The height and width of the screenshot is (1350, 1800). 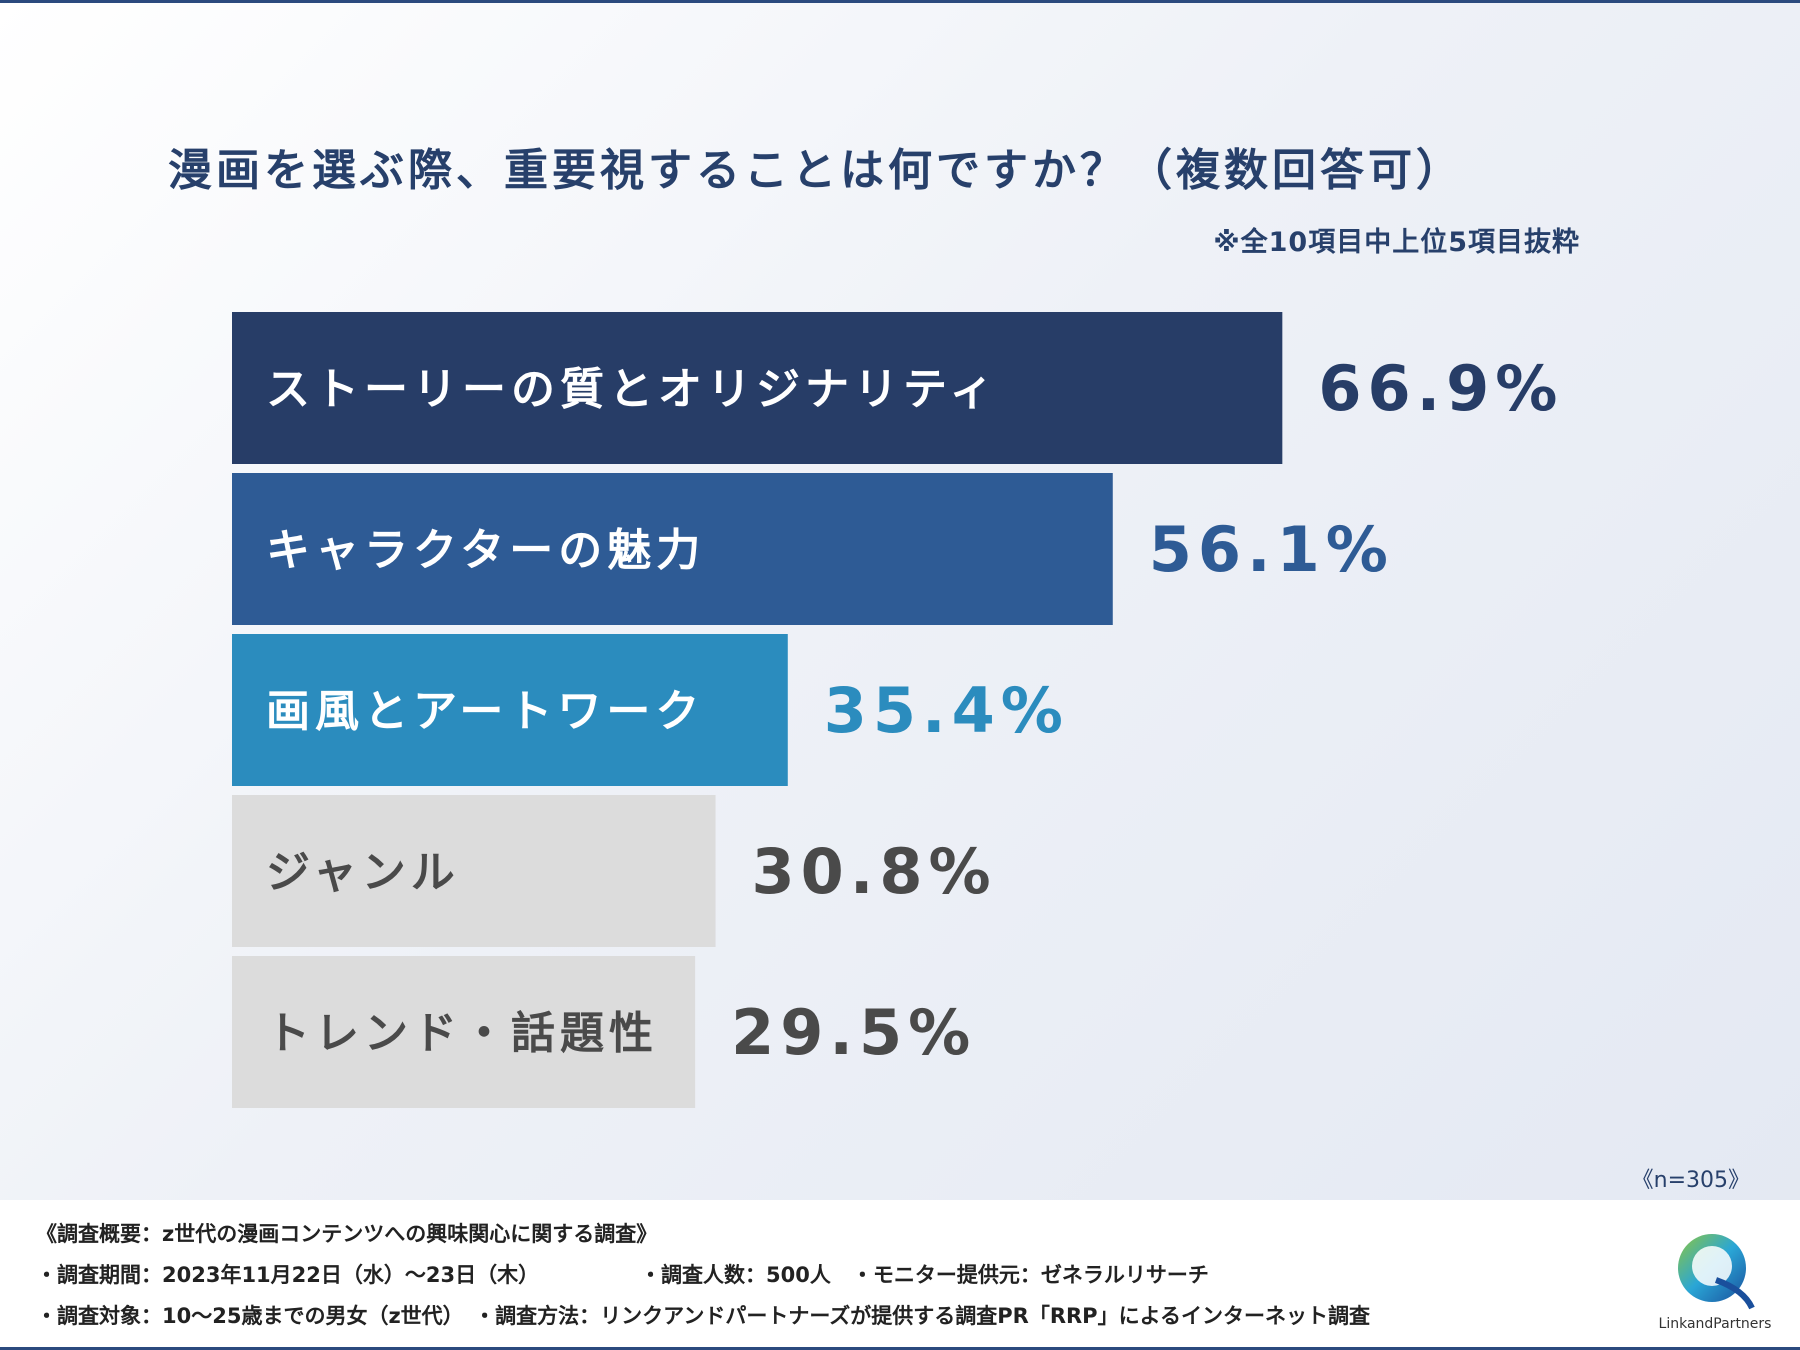 I want to click on survey-summary-title: 《調査概要：z世代の漫画コンテンツへの興味関心に関する調査》, so click(x=347, y=1234).